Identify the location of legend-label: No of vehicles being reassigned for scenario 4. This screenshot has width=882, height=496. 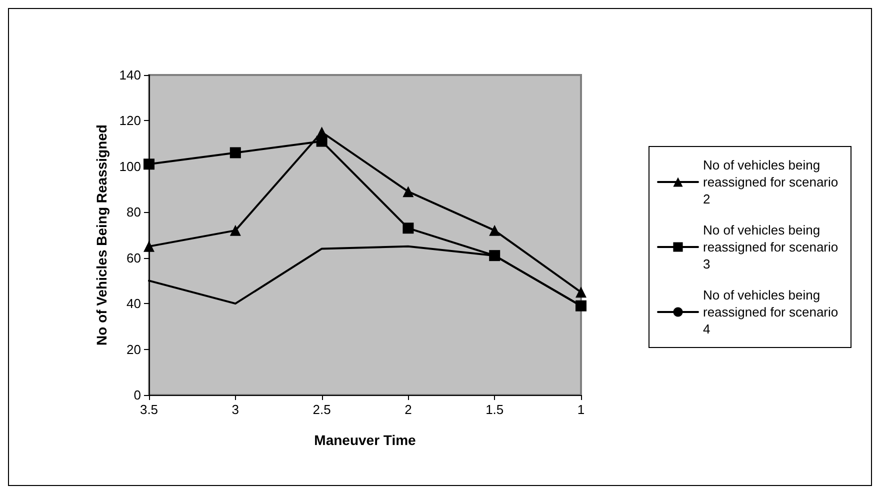
(772, 312).